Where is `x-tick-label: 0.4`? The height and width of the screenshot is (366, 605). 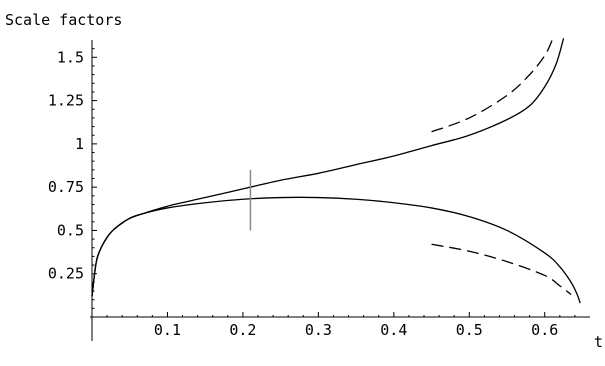 x-tick-label: 0.4 is located at coordinates (393, 330).